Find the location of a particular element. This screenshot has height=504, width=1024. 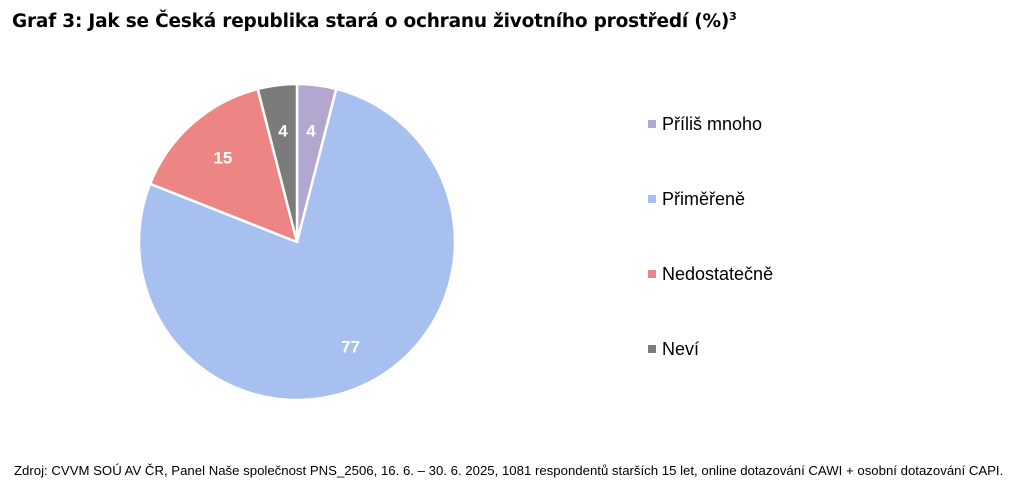

legend-label: Příliš mnoho is located at coordinates (712, 123).